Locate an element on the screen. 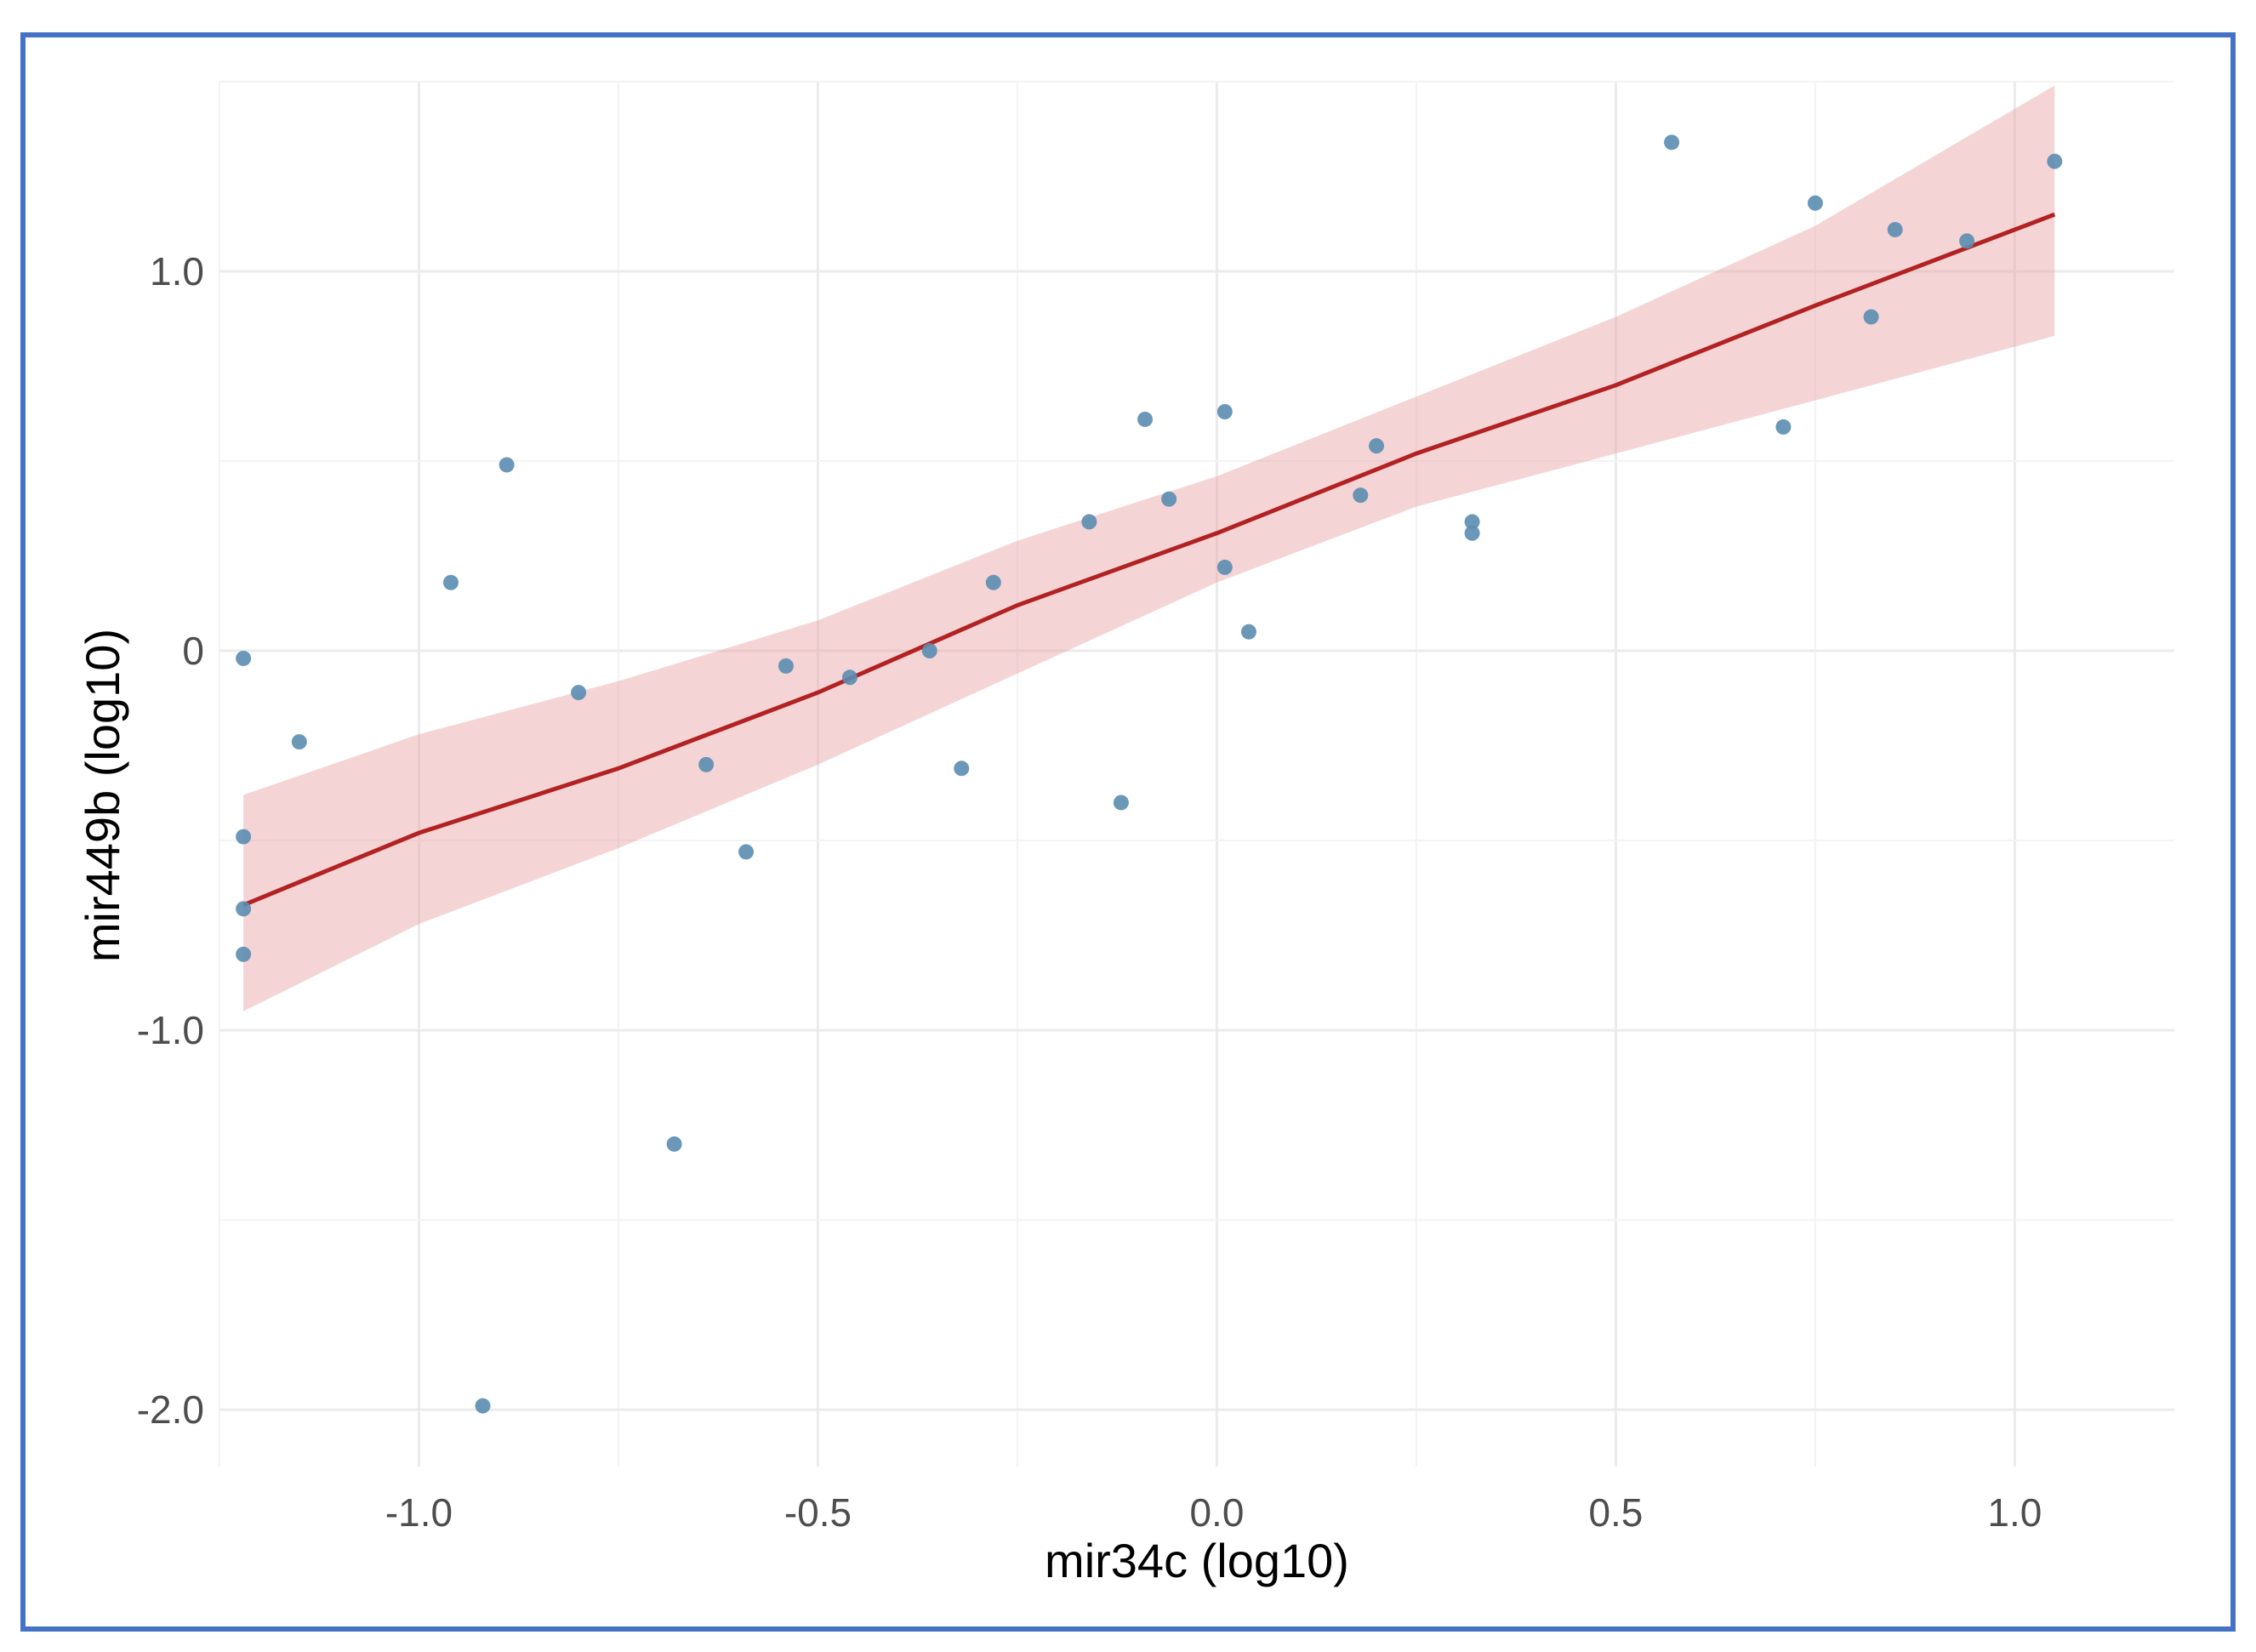  y-axis-title: mir449b (log10) is located at coordinates (102, 795).